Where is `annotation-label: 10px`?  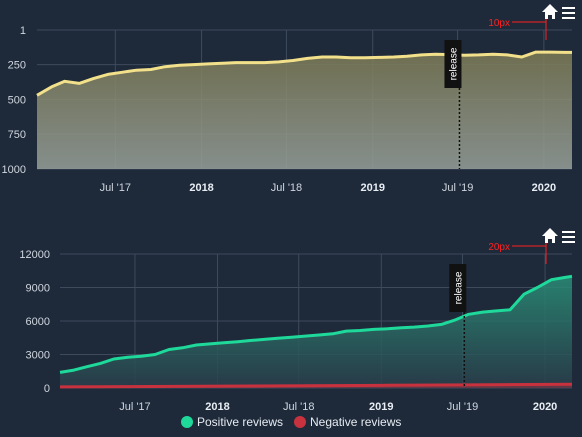 annotation-label: 10px is located at coordinates (499, 23).